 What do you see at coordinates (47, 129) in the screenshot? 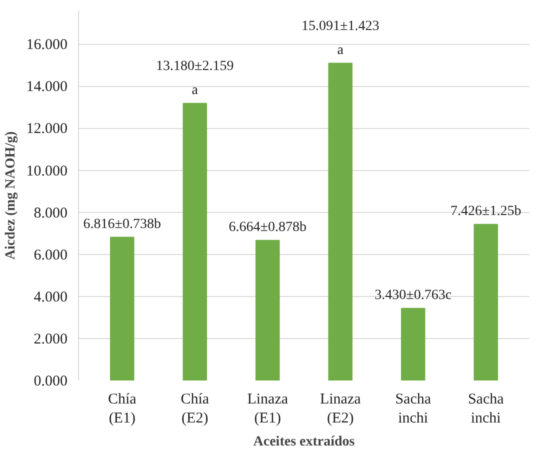
I see `y-tick-label: 12.000` at bounding box center [47, 129].